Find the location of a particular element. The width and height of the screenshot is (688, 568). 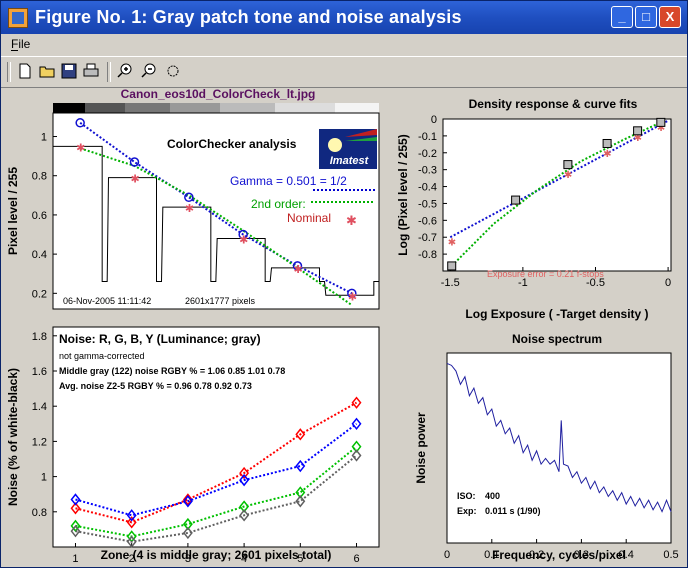

spectrum-xtick-label: 0.3 is located at coordinates (581, 555).